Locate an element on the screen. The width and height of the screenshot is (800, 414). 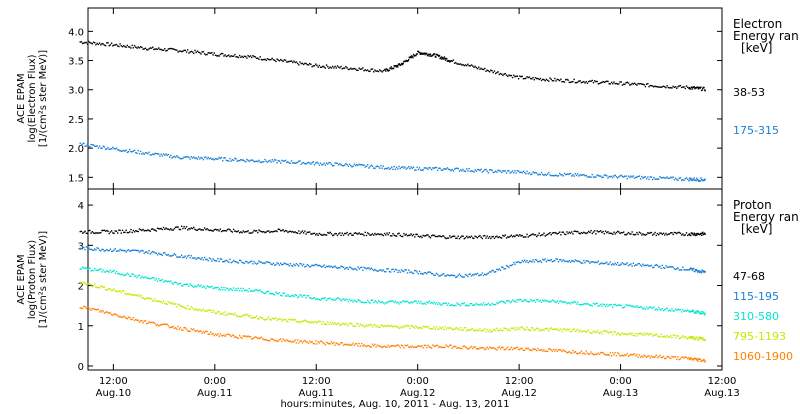
proton-y-axis-label: [1/(cm²s ster MeV)] is located at coordinates (43, 279).